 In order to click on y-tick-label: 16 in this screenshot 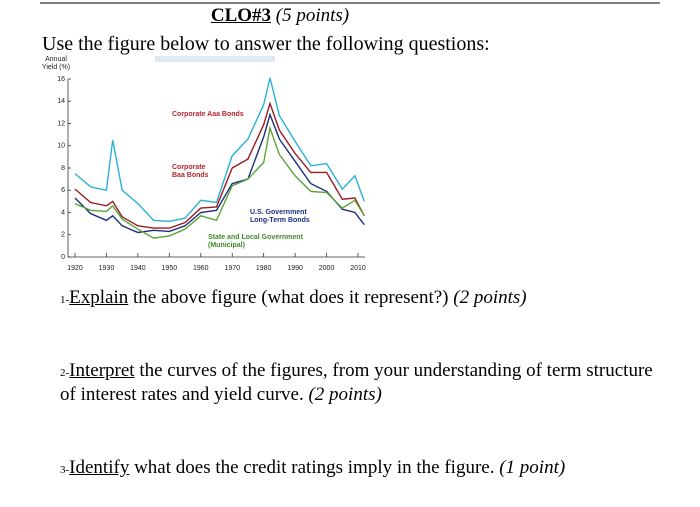, I will do `click(61, 79)`.